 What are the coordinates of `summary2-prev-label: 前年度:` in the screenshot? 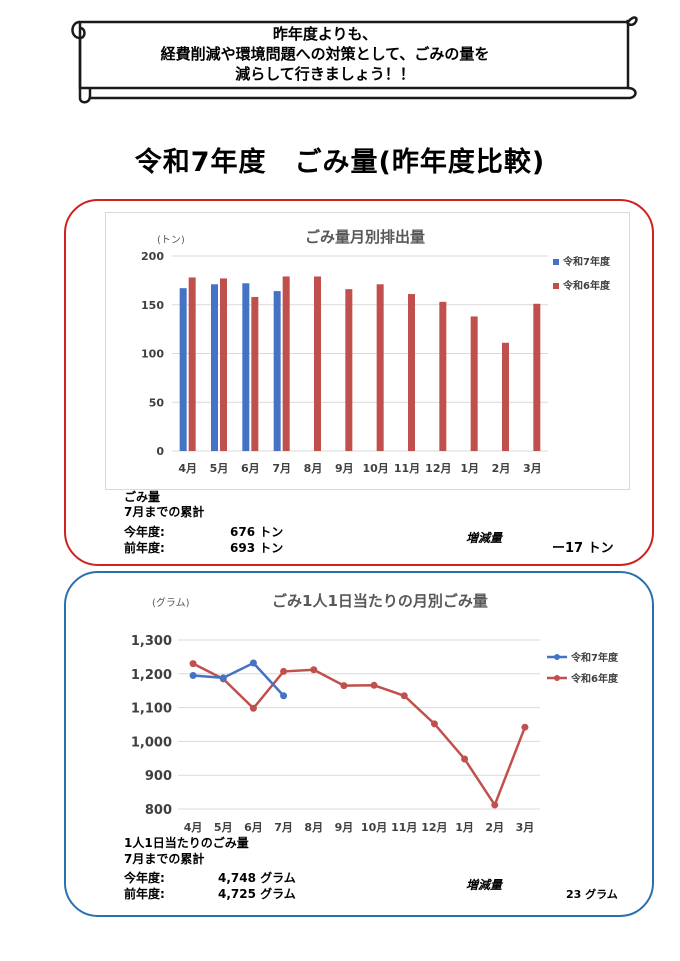 It's located at (144, 894).